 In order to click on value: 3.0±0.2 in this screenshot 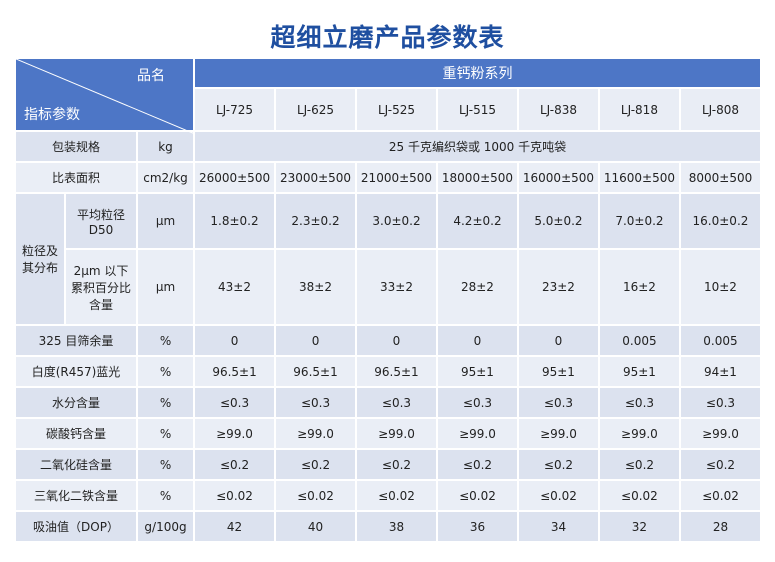, I will do `click(396, 221)`.